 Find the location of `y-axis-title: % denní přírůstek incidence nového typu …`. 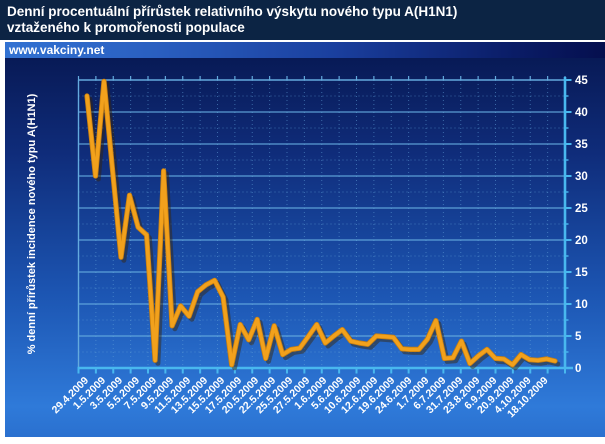

y-axis-title: % denní přírůstek incidence nového typu … is located at coordinates (32, 223).